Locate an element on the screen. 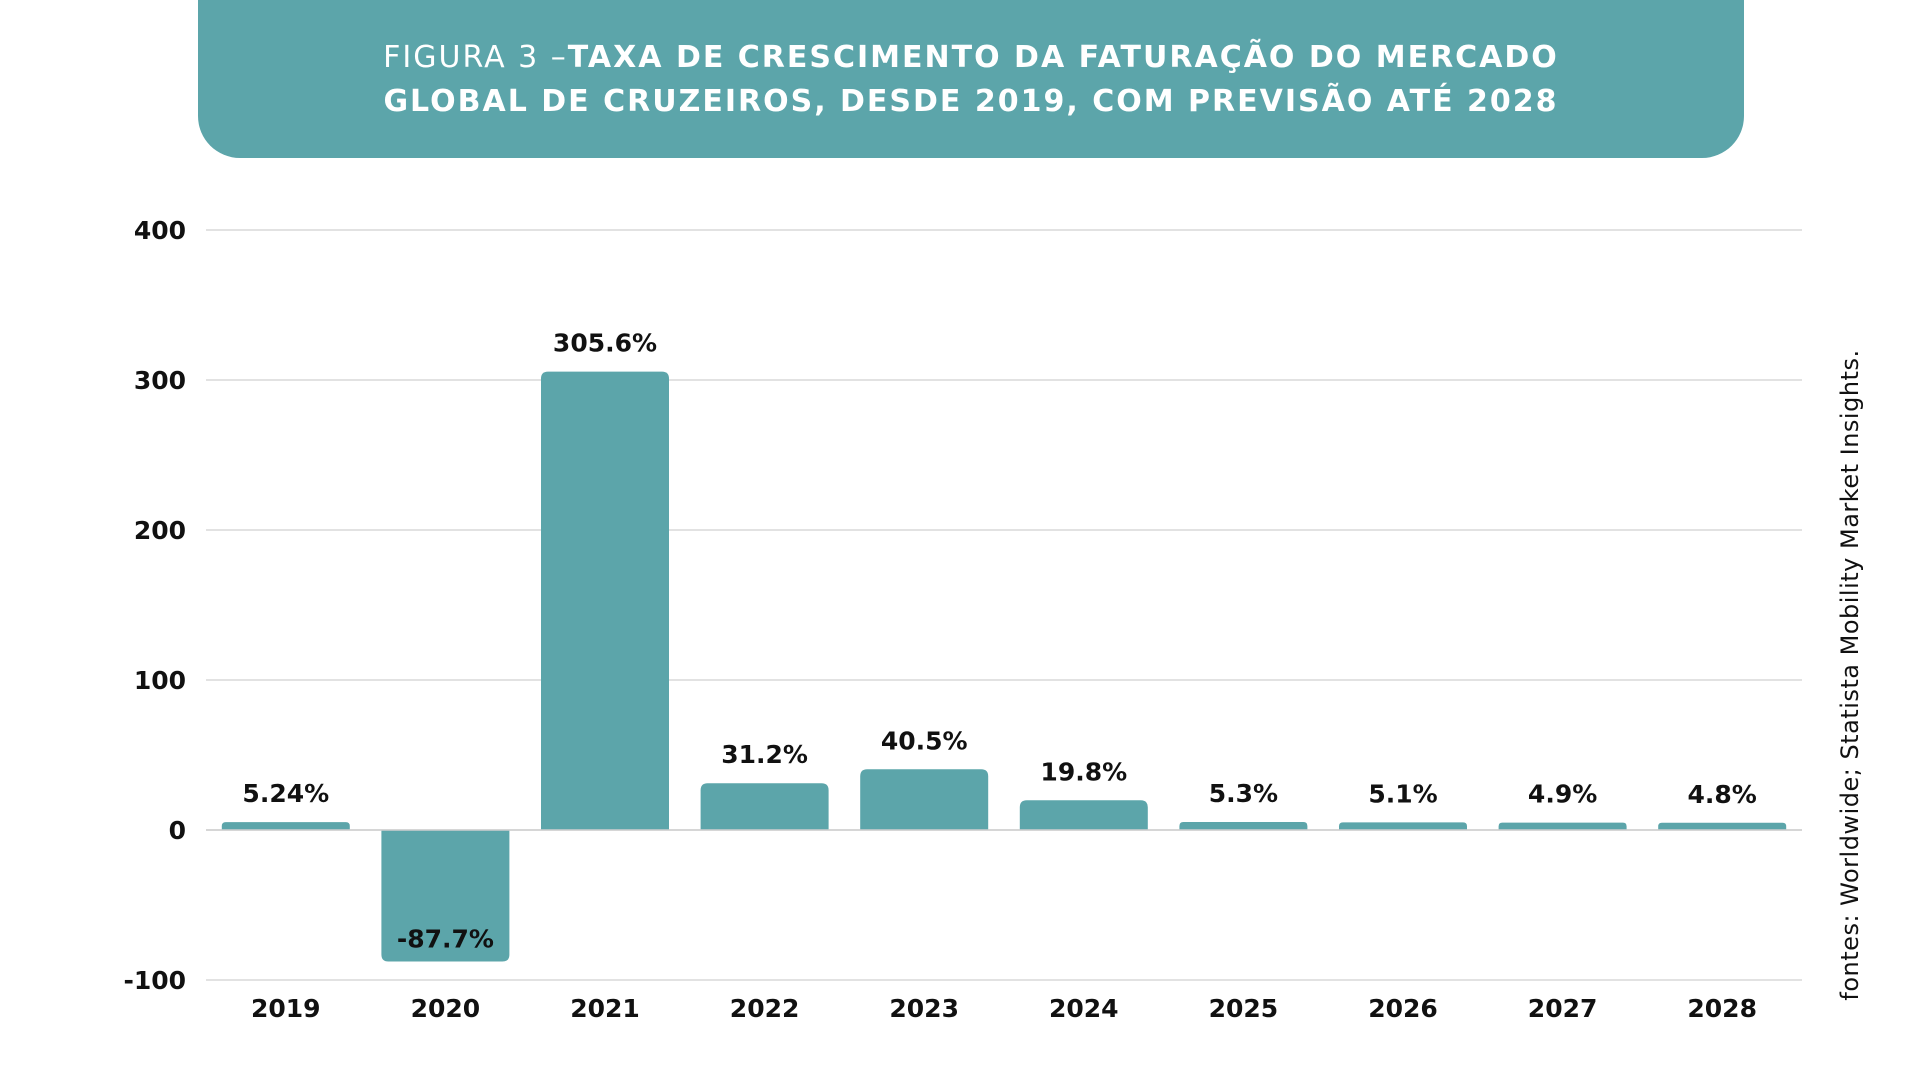 The height and width of the screenshot is (1080, 1920). y-tick-label-200: 200 is located at coordinates (160, 530).